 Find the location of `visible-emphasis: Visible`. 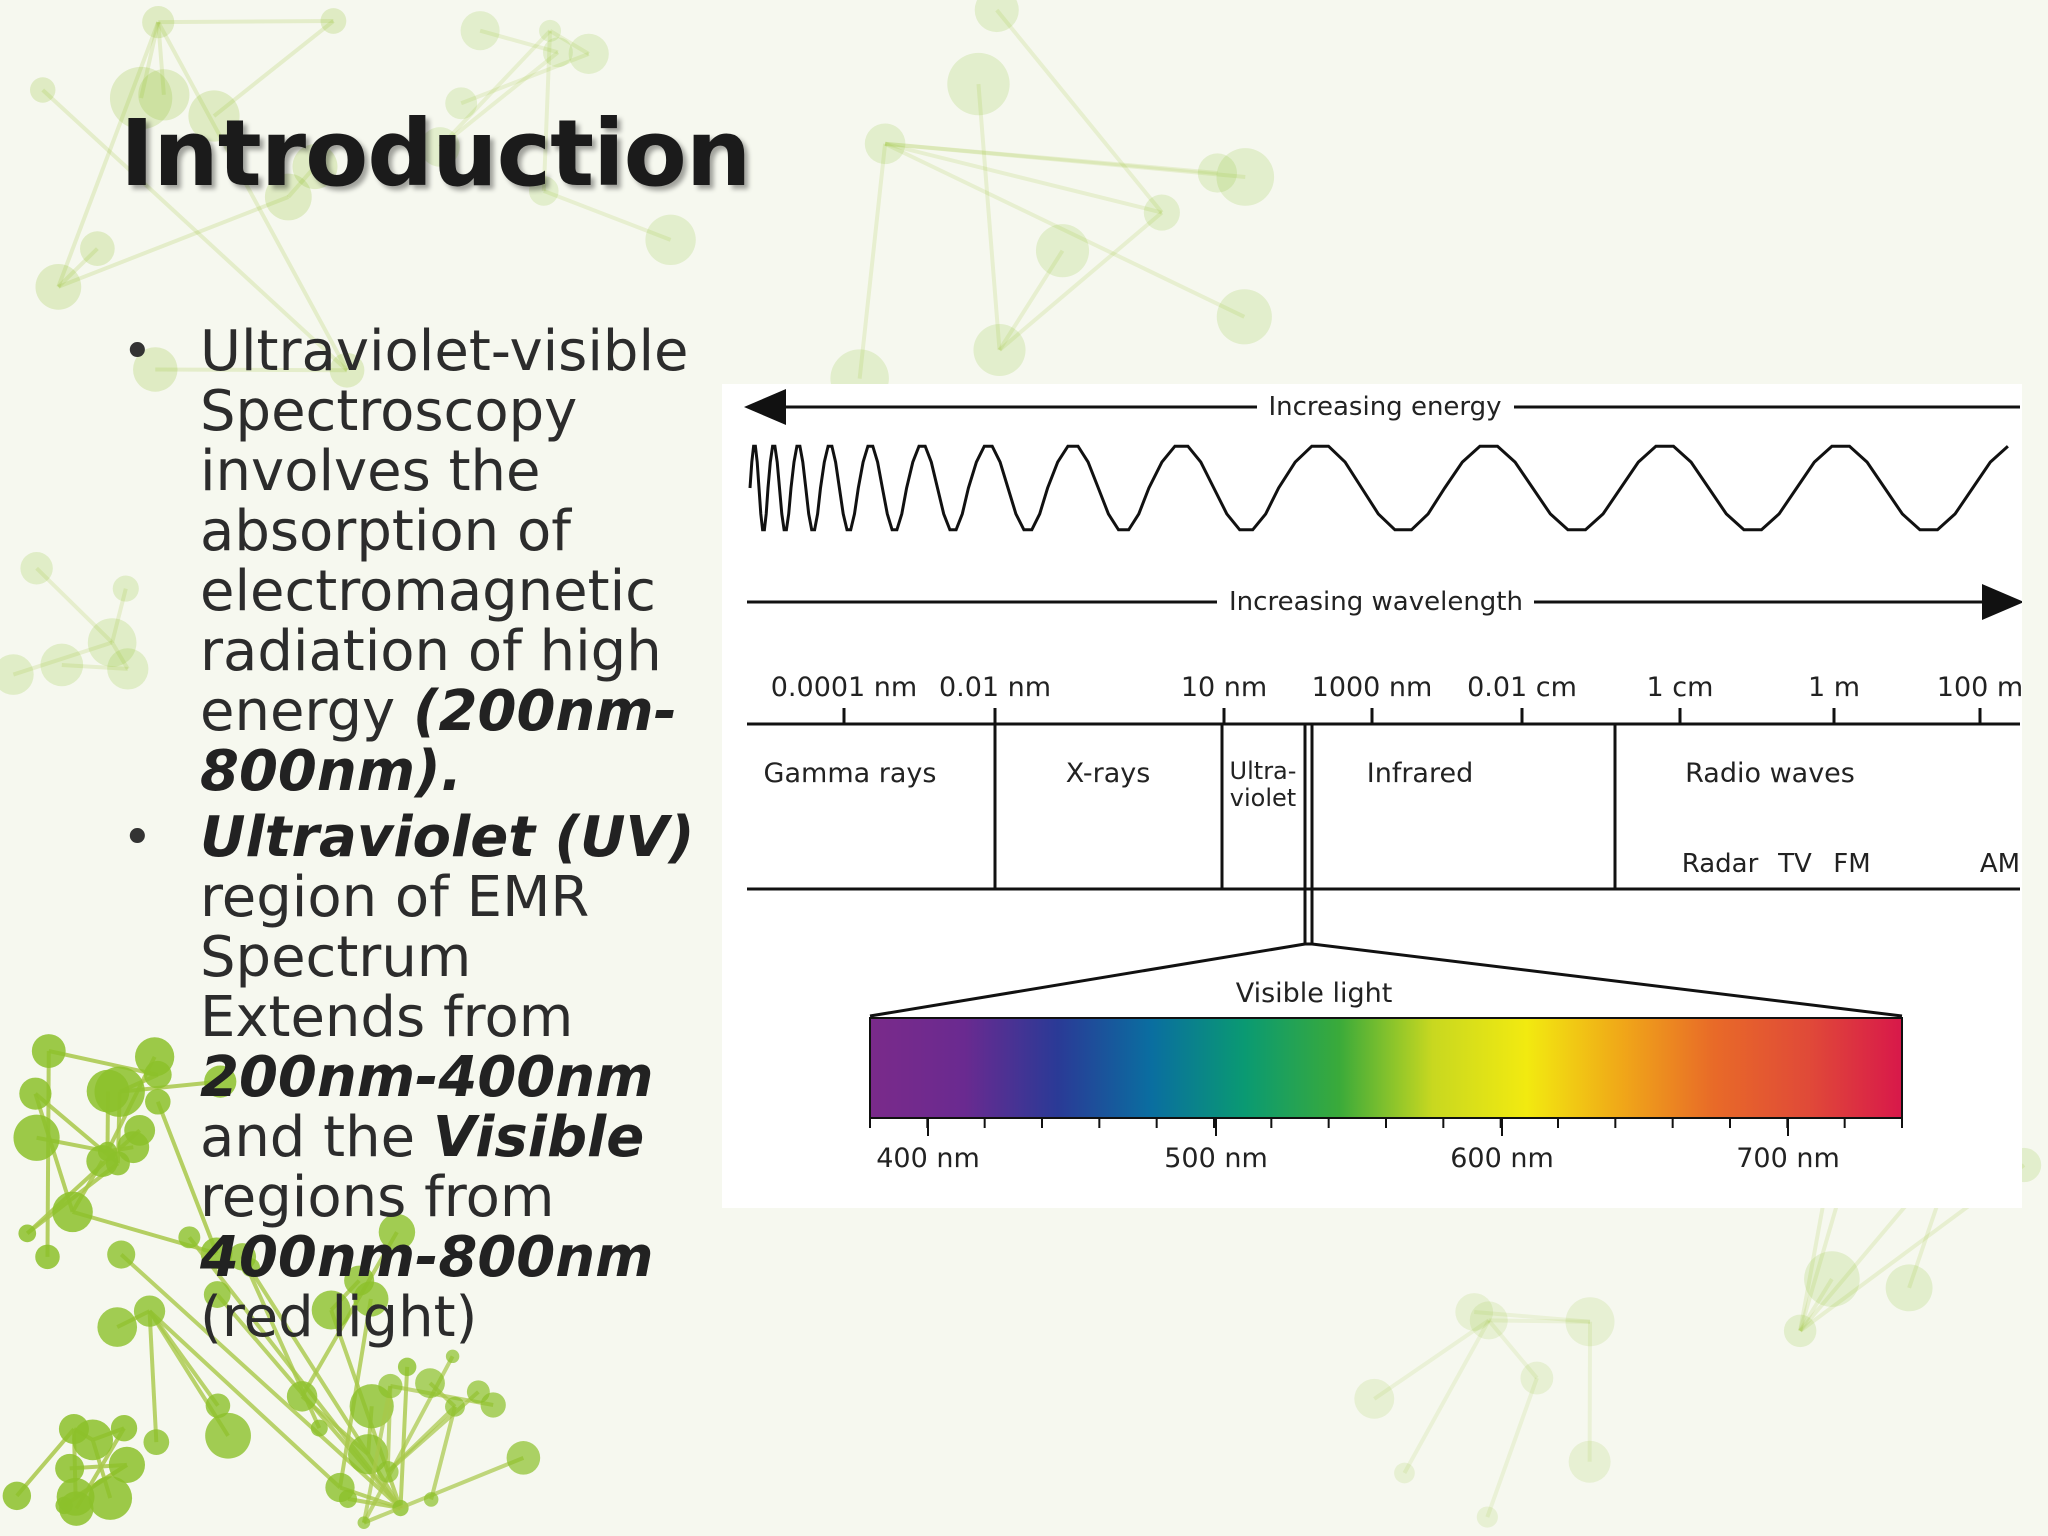

visible-emphasis: Visible is located at coordinates (538, 1137).